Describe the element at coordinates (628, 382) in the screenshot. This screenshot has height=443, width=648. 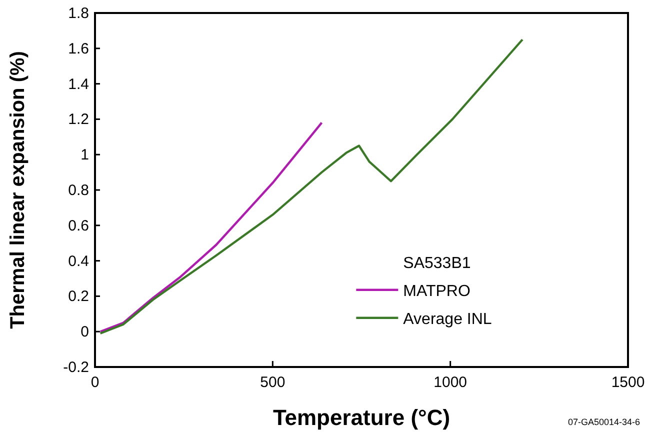
I see `x-tick-label: 1500` at that location.